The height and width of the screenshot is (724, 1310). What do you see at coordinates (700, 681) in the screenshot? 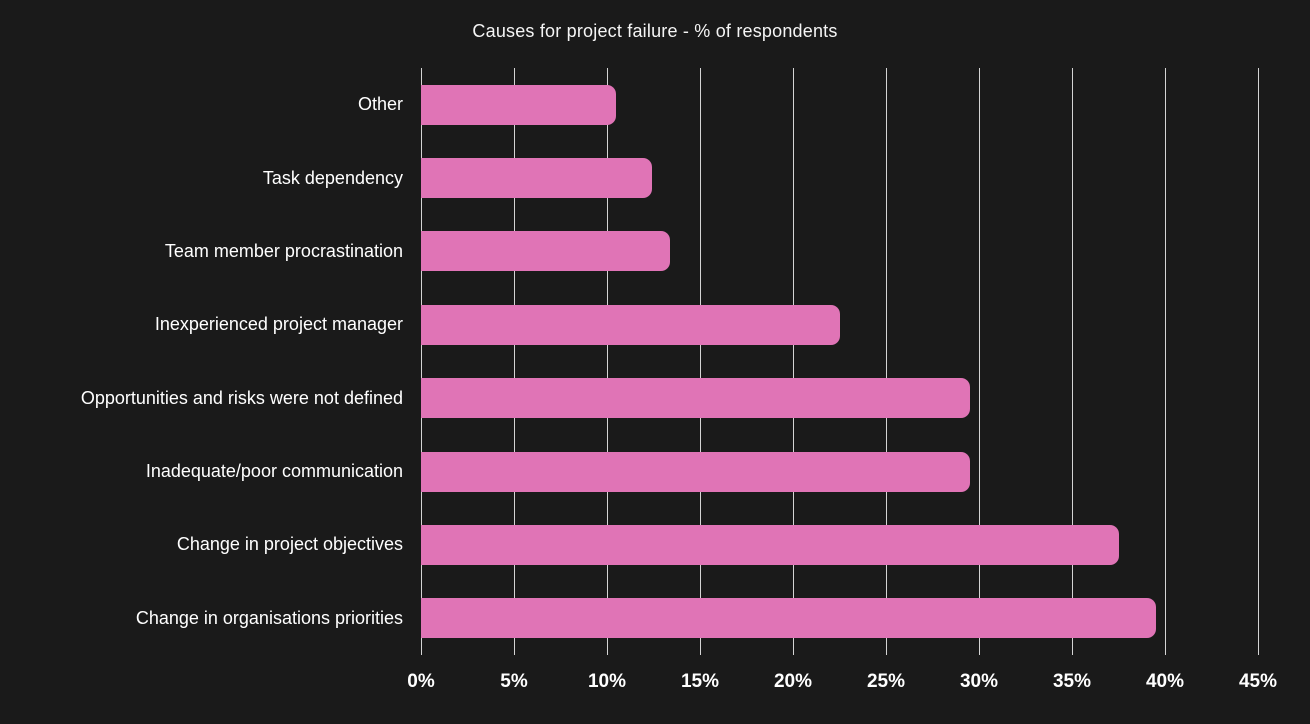
I see `x-axis-tick-label: 15%` at bounding box center [700, 681].